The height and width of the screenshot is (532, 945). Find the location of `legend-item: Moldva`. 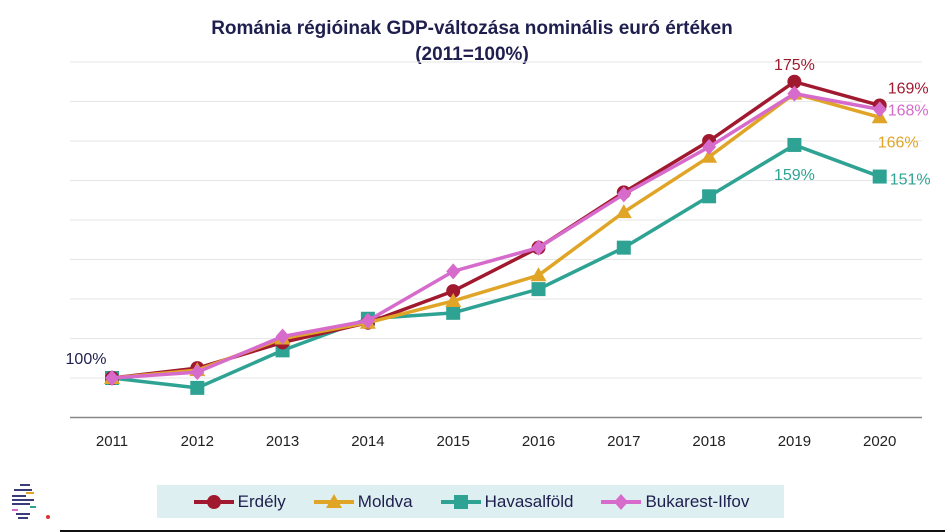

legend-item: Moldva is located at coordinates (362, 502).